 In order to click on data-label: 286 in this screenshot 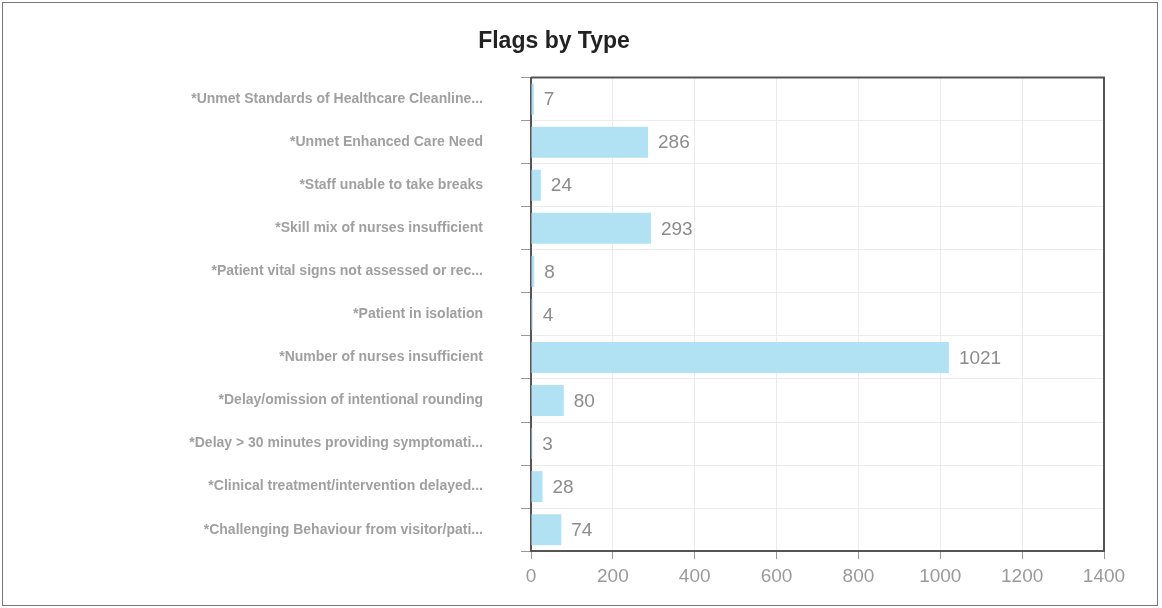, I will do `click(674, 142)`.